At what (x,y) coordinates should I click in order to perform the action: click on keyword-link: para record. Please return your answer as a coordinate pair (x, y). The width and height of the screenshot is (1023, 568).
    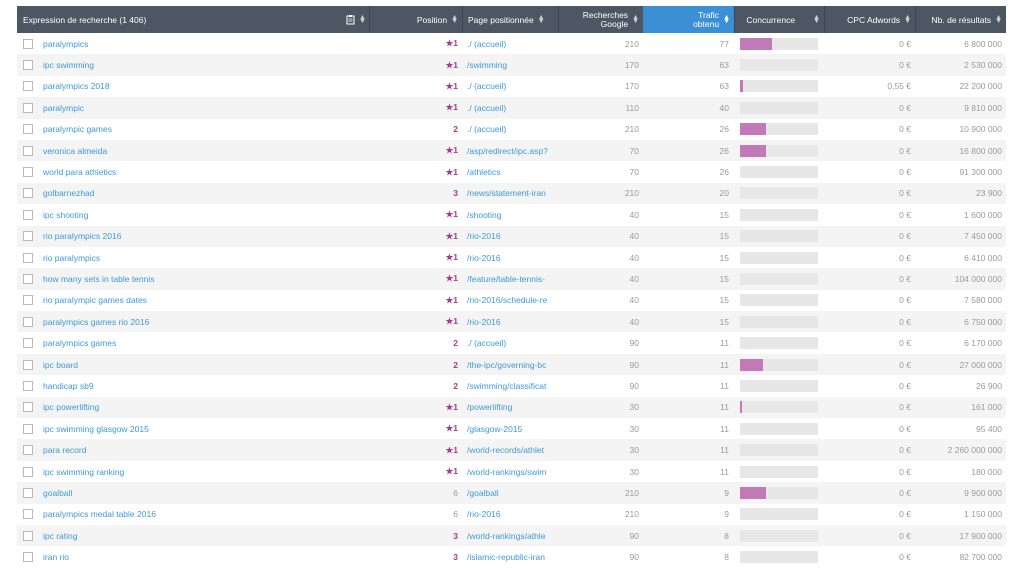
    Looking at the image, I should click on (65, 450).